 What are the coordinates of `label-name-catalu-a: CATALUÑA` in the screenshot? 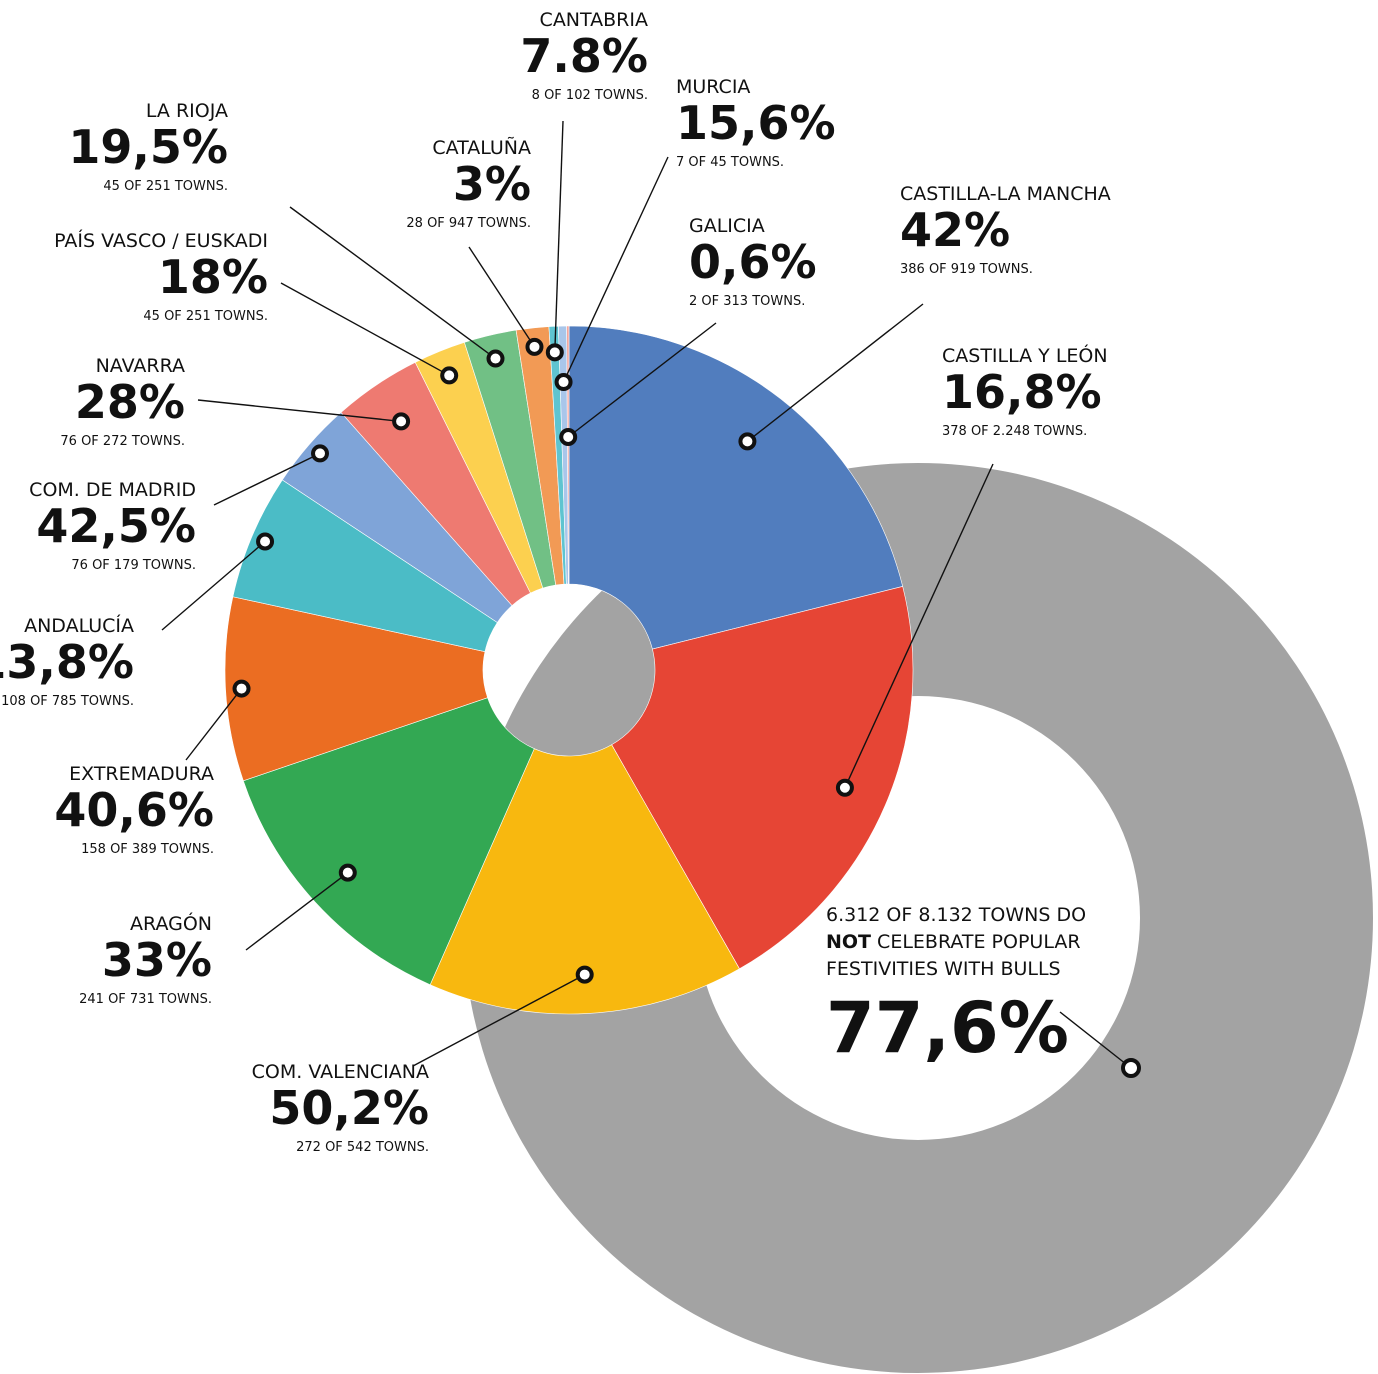 It's located at (481, 147).